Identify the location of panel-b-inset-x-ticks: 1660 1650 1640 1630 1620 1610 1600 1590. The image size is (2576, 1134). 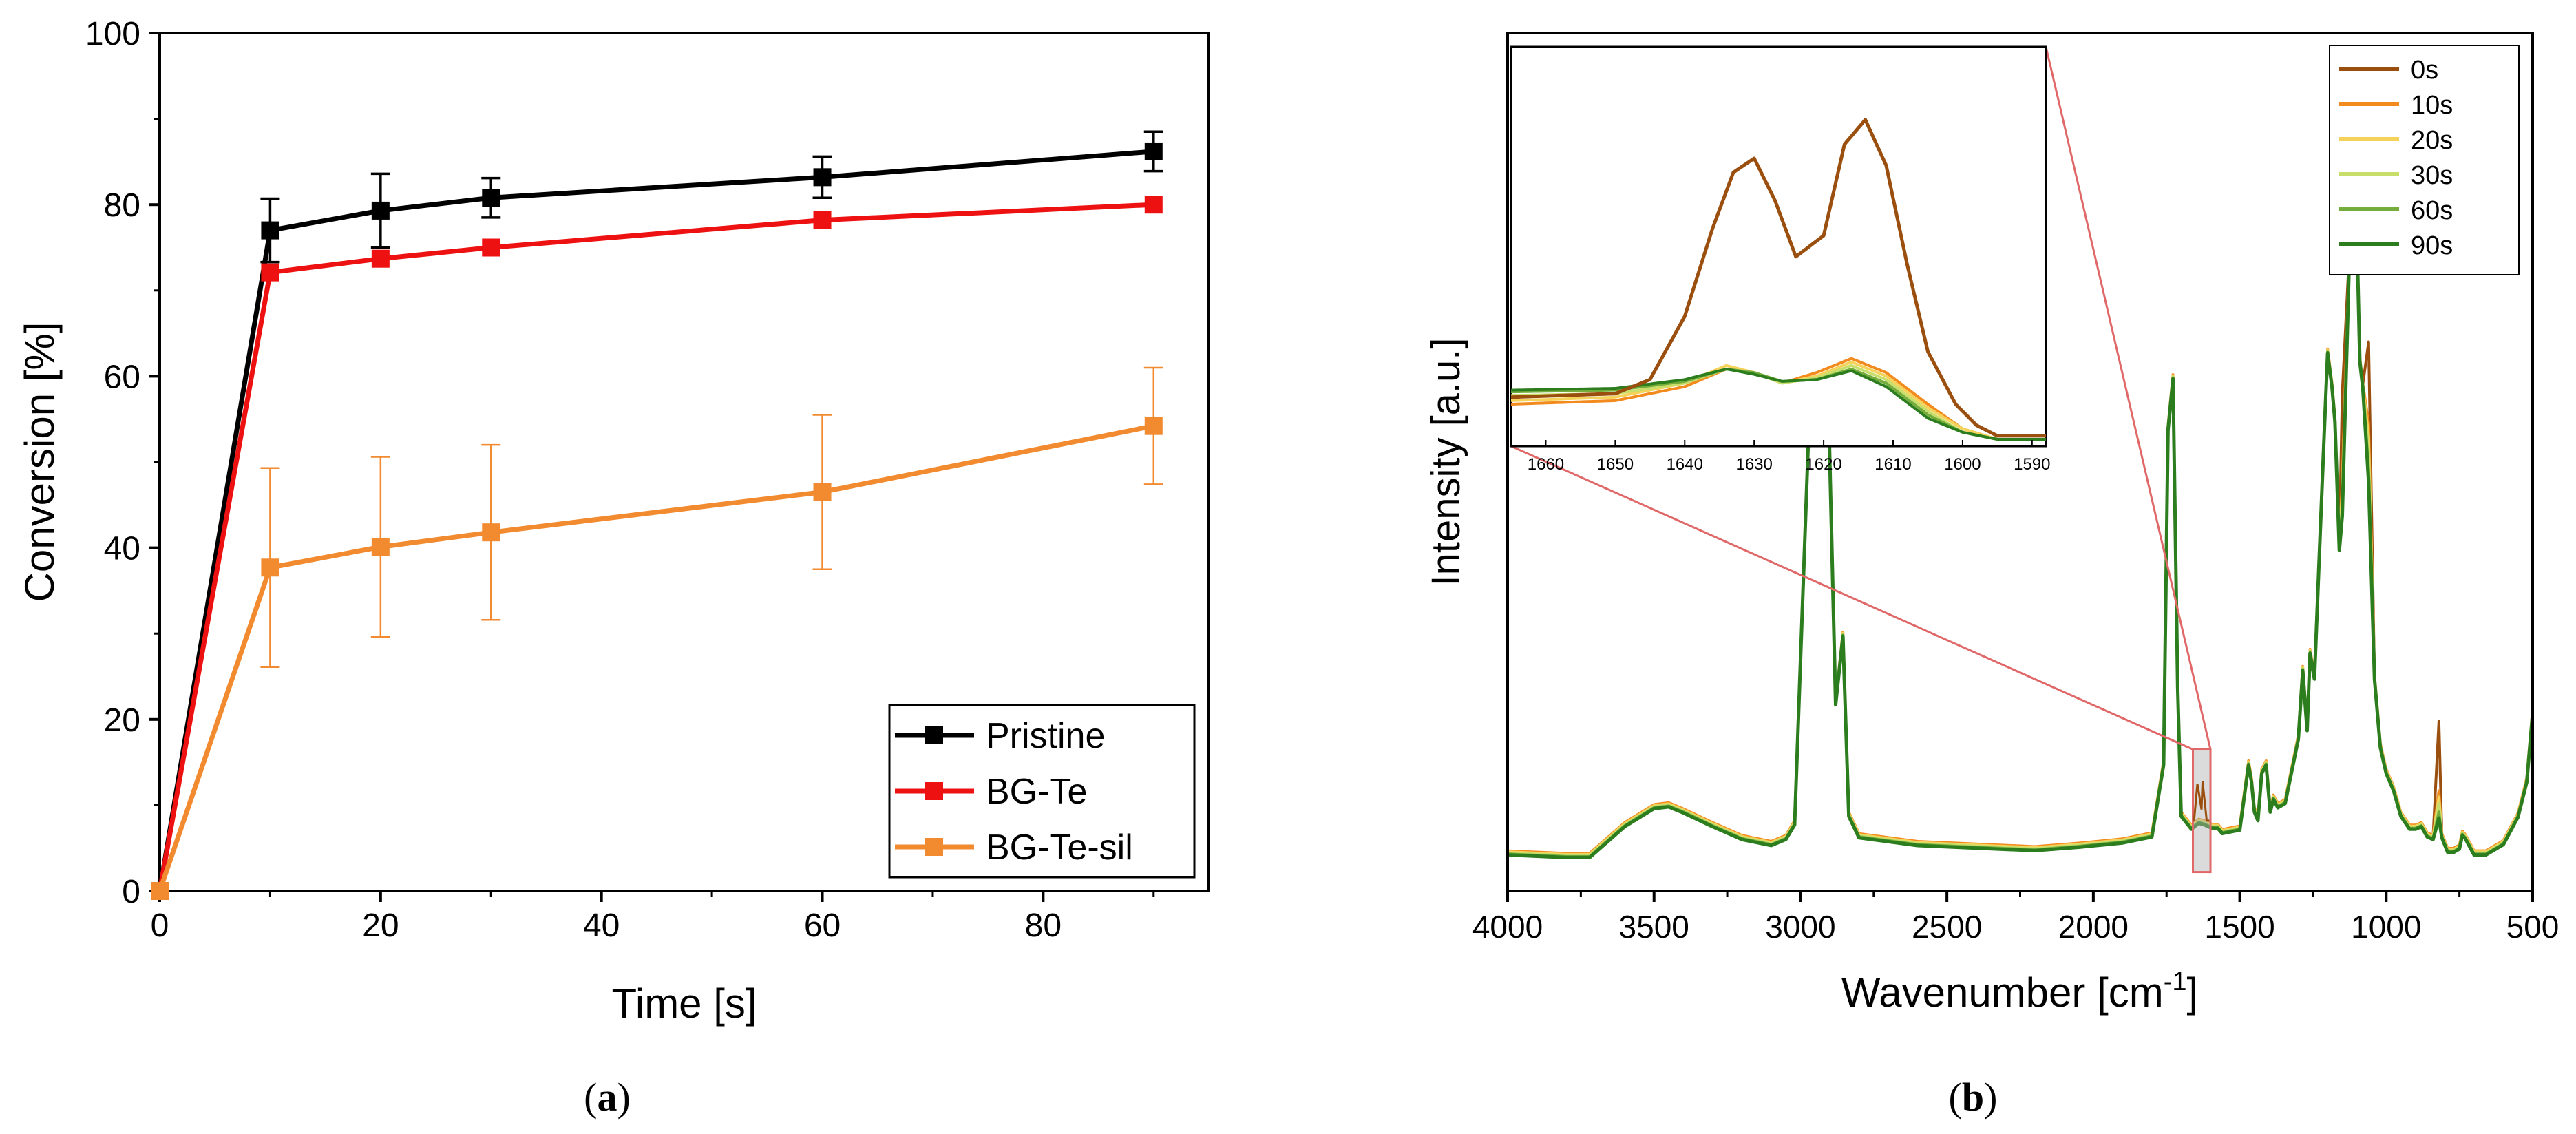
(1790, 457).